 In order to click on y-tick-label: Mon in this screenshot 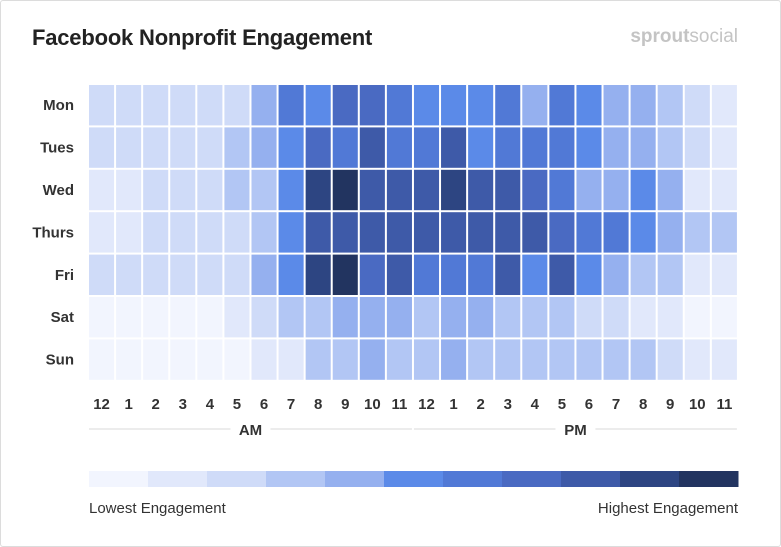, I will do `click(58, 105)`.